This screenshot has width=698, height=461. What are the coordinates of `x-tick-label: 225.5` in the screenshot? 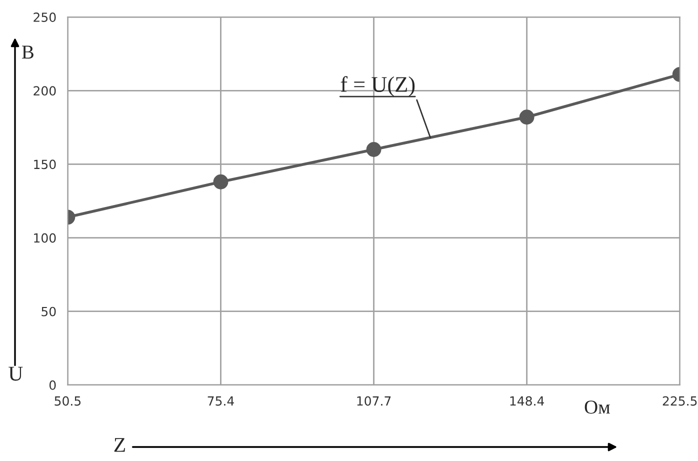 It's located at (679, 401).